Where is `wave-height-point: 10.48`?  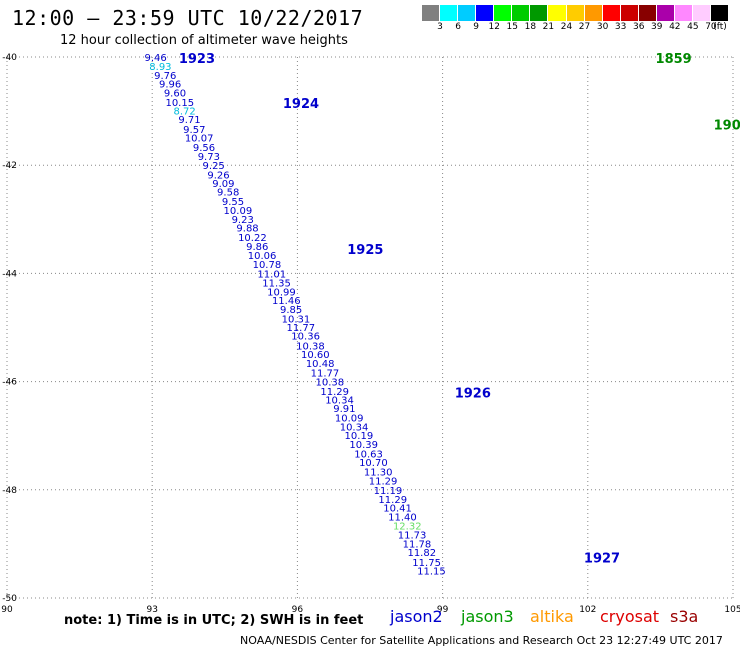
wave-height-point: 10.48 is located at coordinates (320, 364).